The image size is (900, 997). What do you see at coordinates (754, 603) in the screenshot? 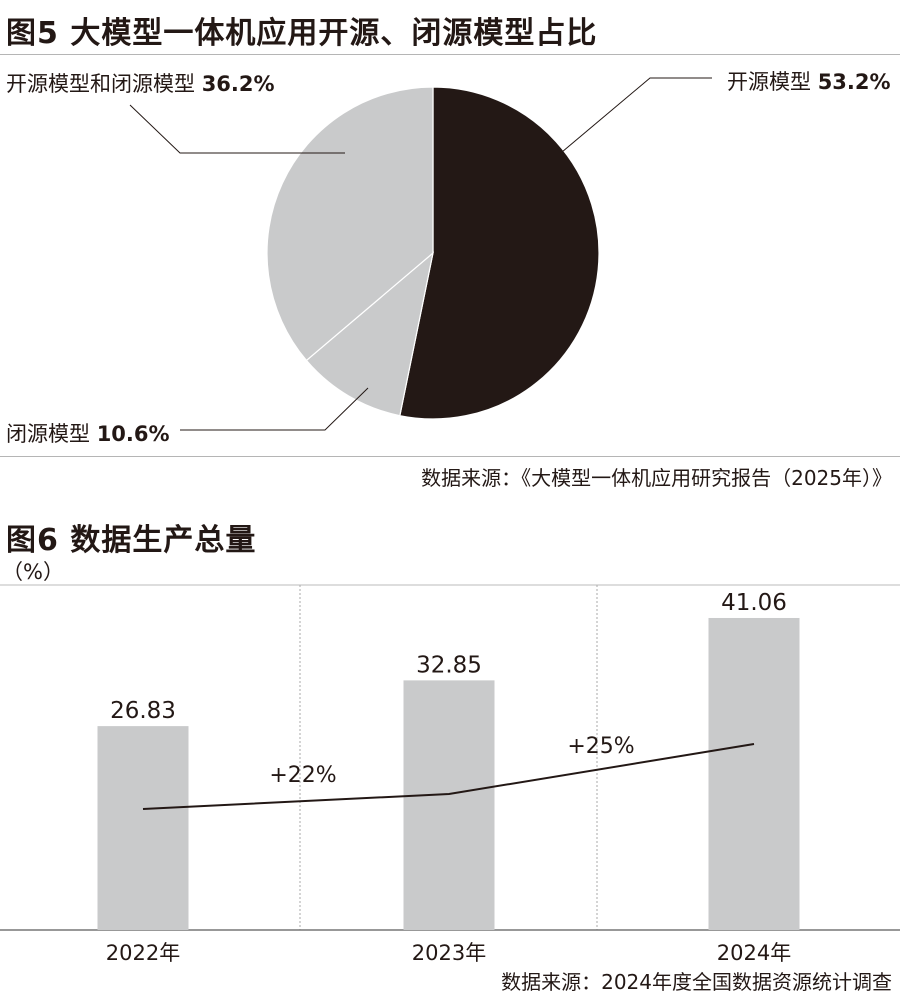
I see `bar-value-label: 41.06` at bounding box center [754, 603].